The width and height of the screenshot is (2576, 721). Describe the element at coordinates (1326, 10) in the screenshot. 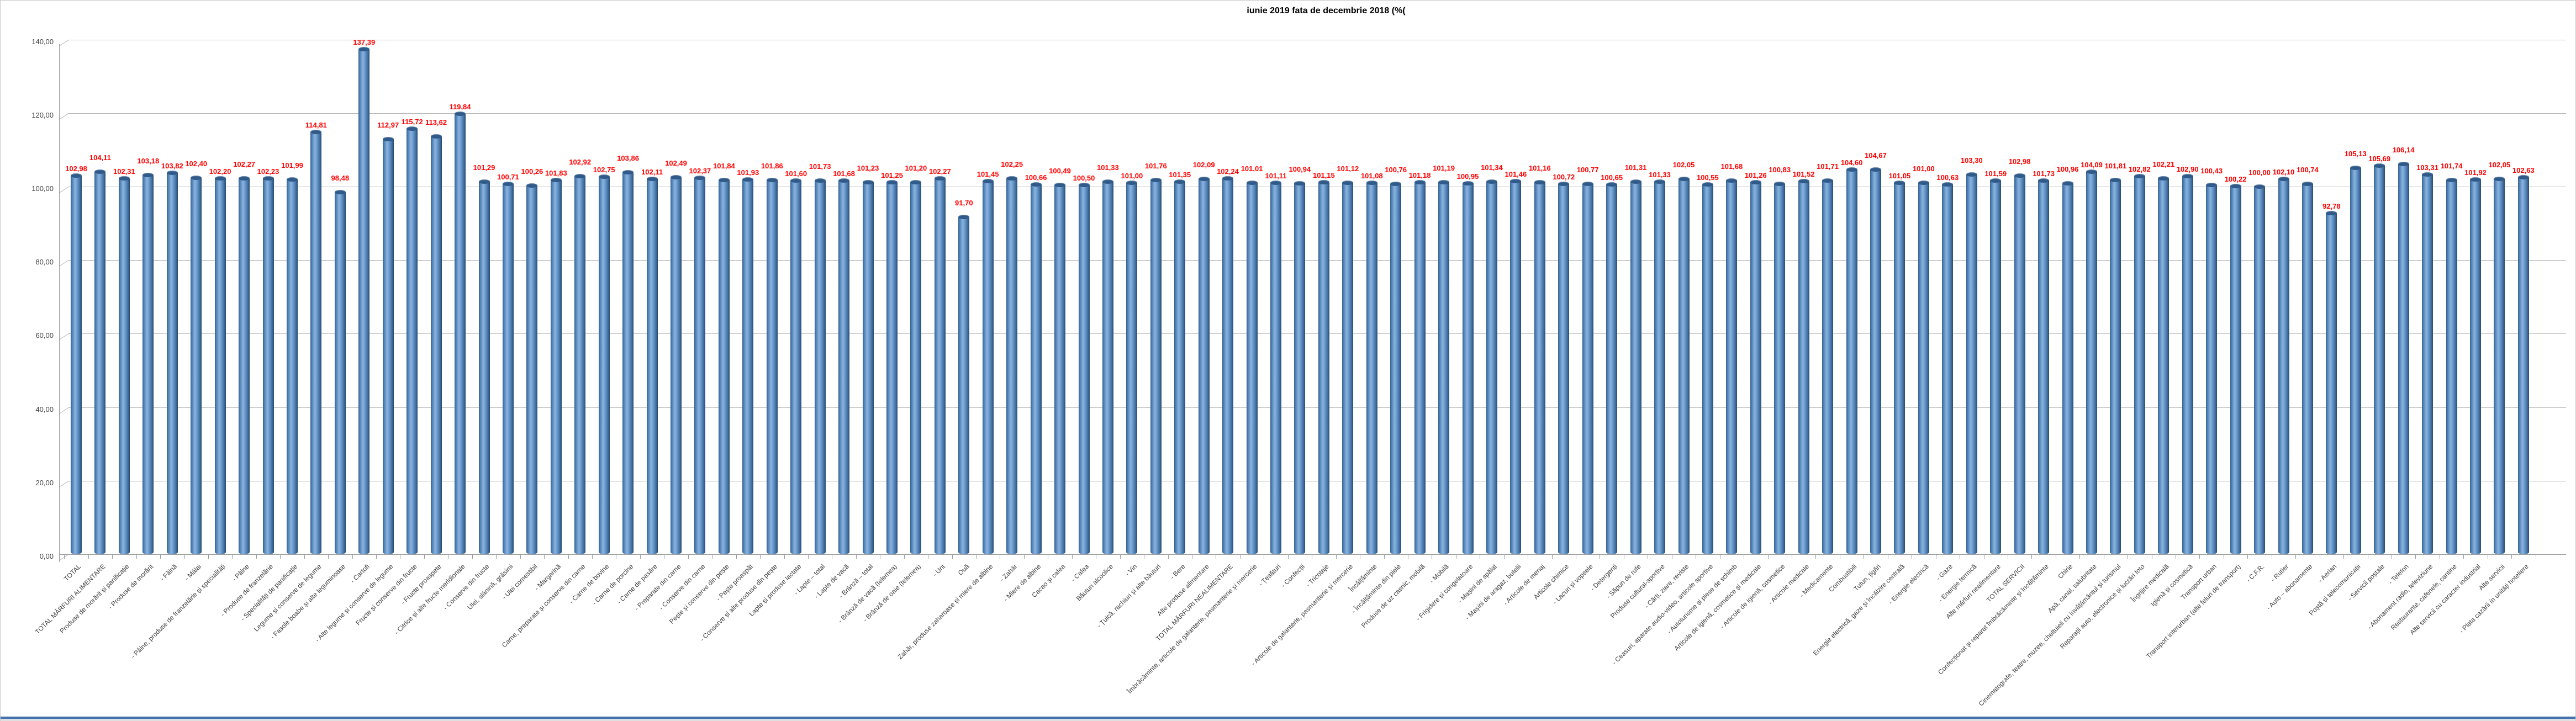

I see `chart-title: iunie 2019 fata de decembrie 2018 (%(` at that location.